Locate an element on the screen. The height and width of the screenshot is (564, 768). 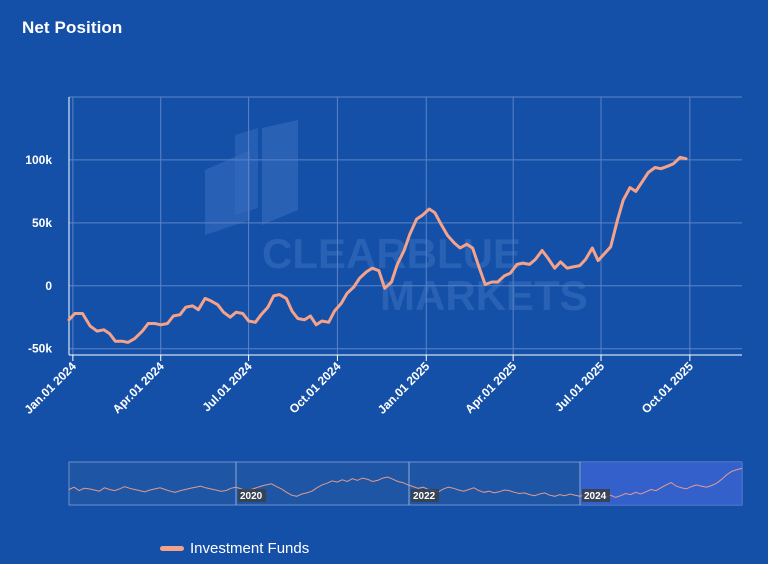
legend-label: Investment Funds is located at coordinates (250, 548).